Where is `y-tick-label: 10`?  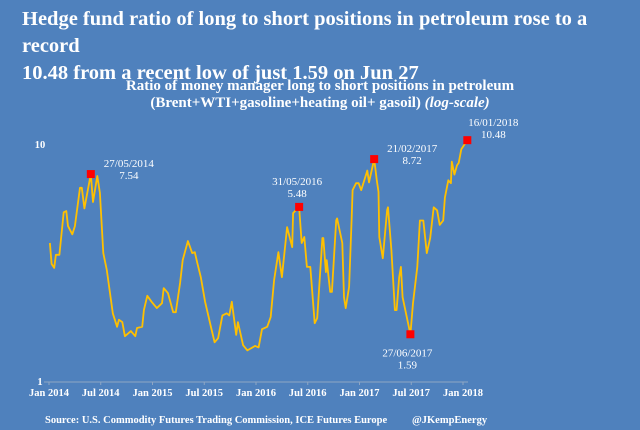
y-tick-label: 10 is located at coordinates (40, 145).